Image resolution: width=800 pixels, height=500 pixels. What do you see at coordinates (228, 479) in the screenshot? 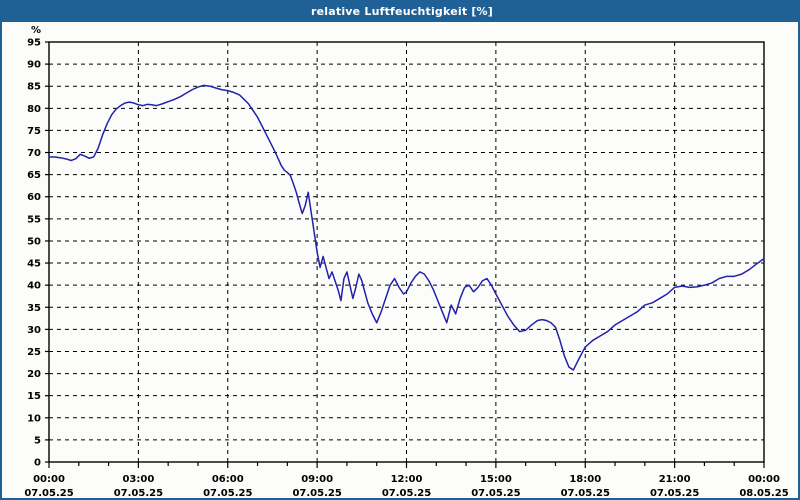
I see `x-axis-tick-label-time: 06:00` at bounding box center [228, 479].